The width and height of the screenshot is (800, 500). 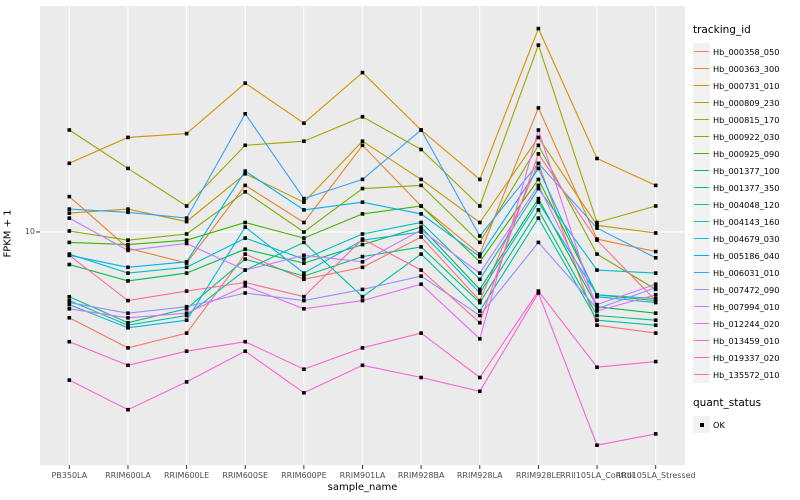 I want to click on legend-label: Hb_000358_050, so click(x=746, y=51).